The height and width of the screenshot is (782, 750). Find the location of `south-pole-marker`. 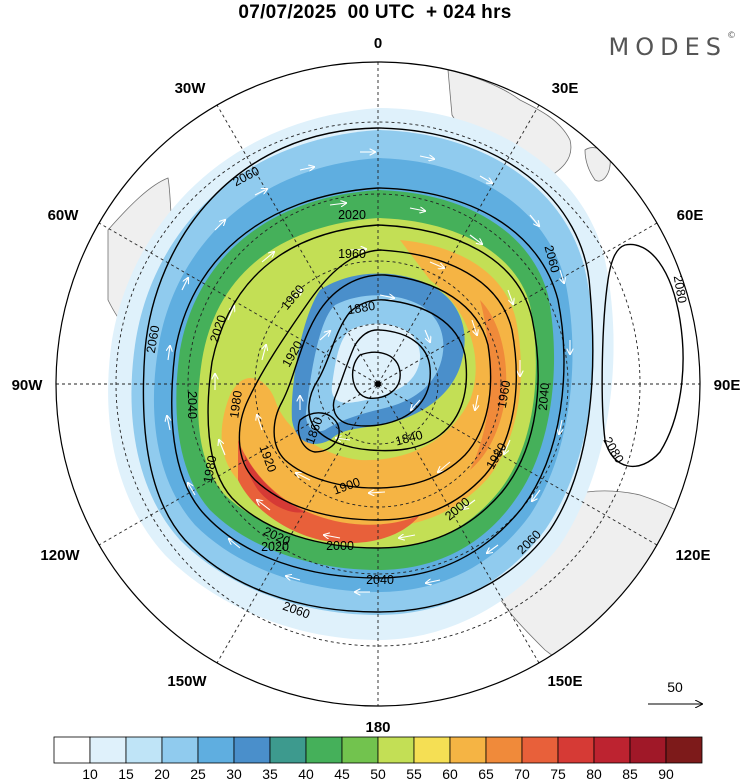

south-pole-marker is located at coordinates (378, 384).